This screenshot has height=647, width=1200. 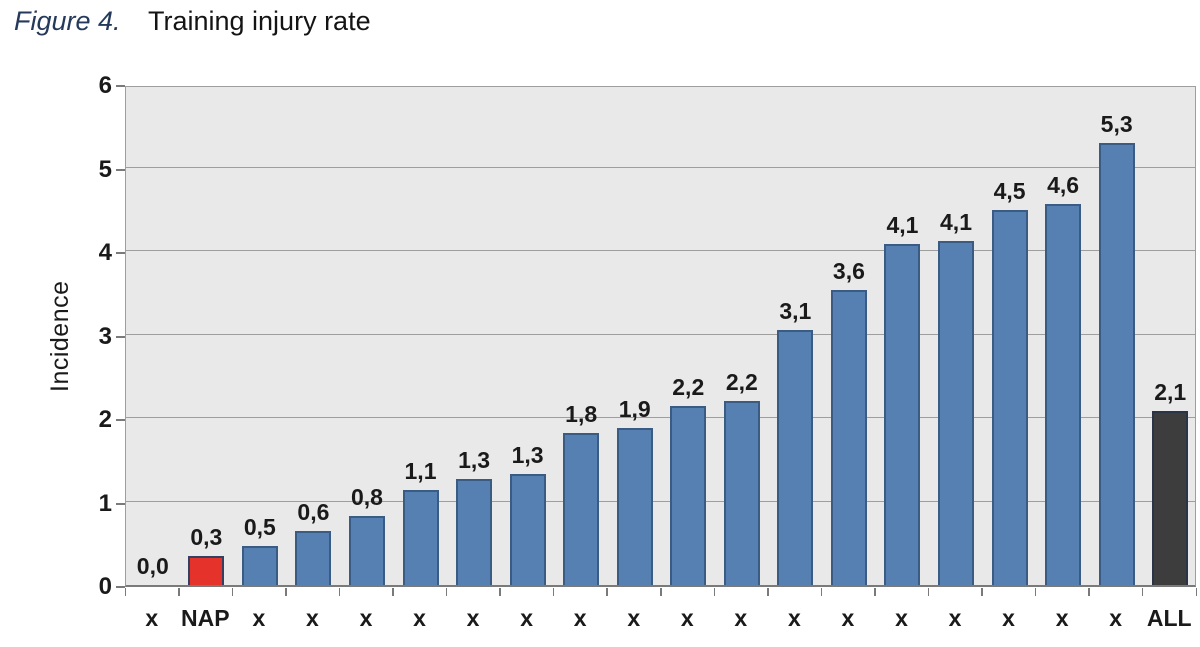 What do you see at coordinates (848, 271) in the screenshot?
I see `bar-value-label: 3,6` at bounding box center [848, 271].